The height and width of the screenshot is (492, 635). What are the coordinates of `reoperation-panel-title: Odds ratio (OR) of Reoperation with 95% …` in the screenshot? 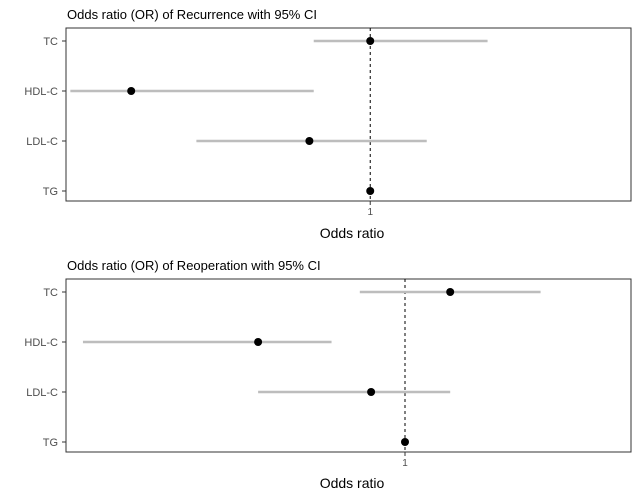 It's located at (194, 265).